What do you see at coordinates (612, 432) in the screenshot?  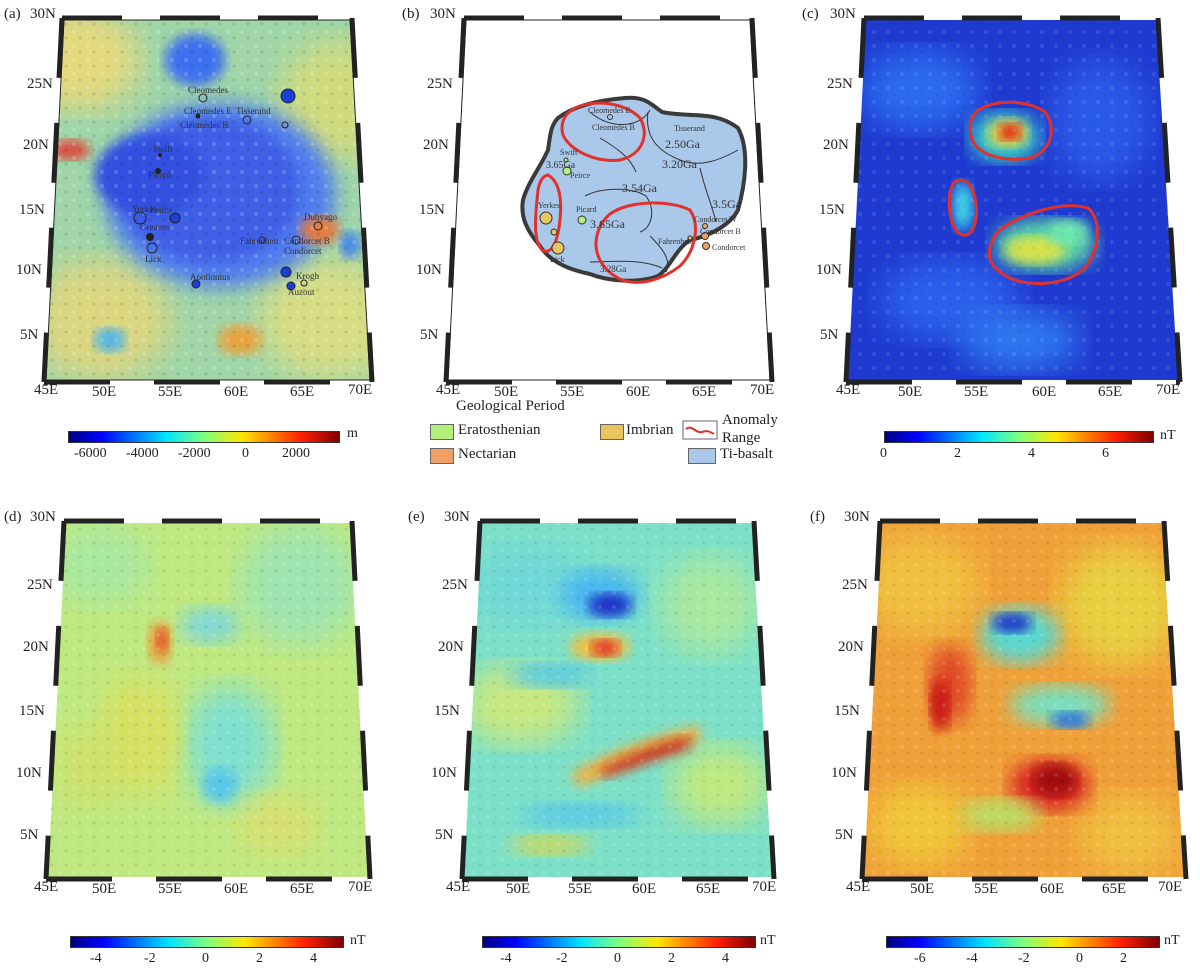 I see `legend-swatch-imbrian` at bounding box center [612, 432].